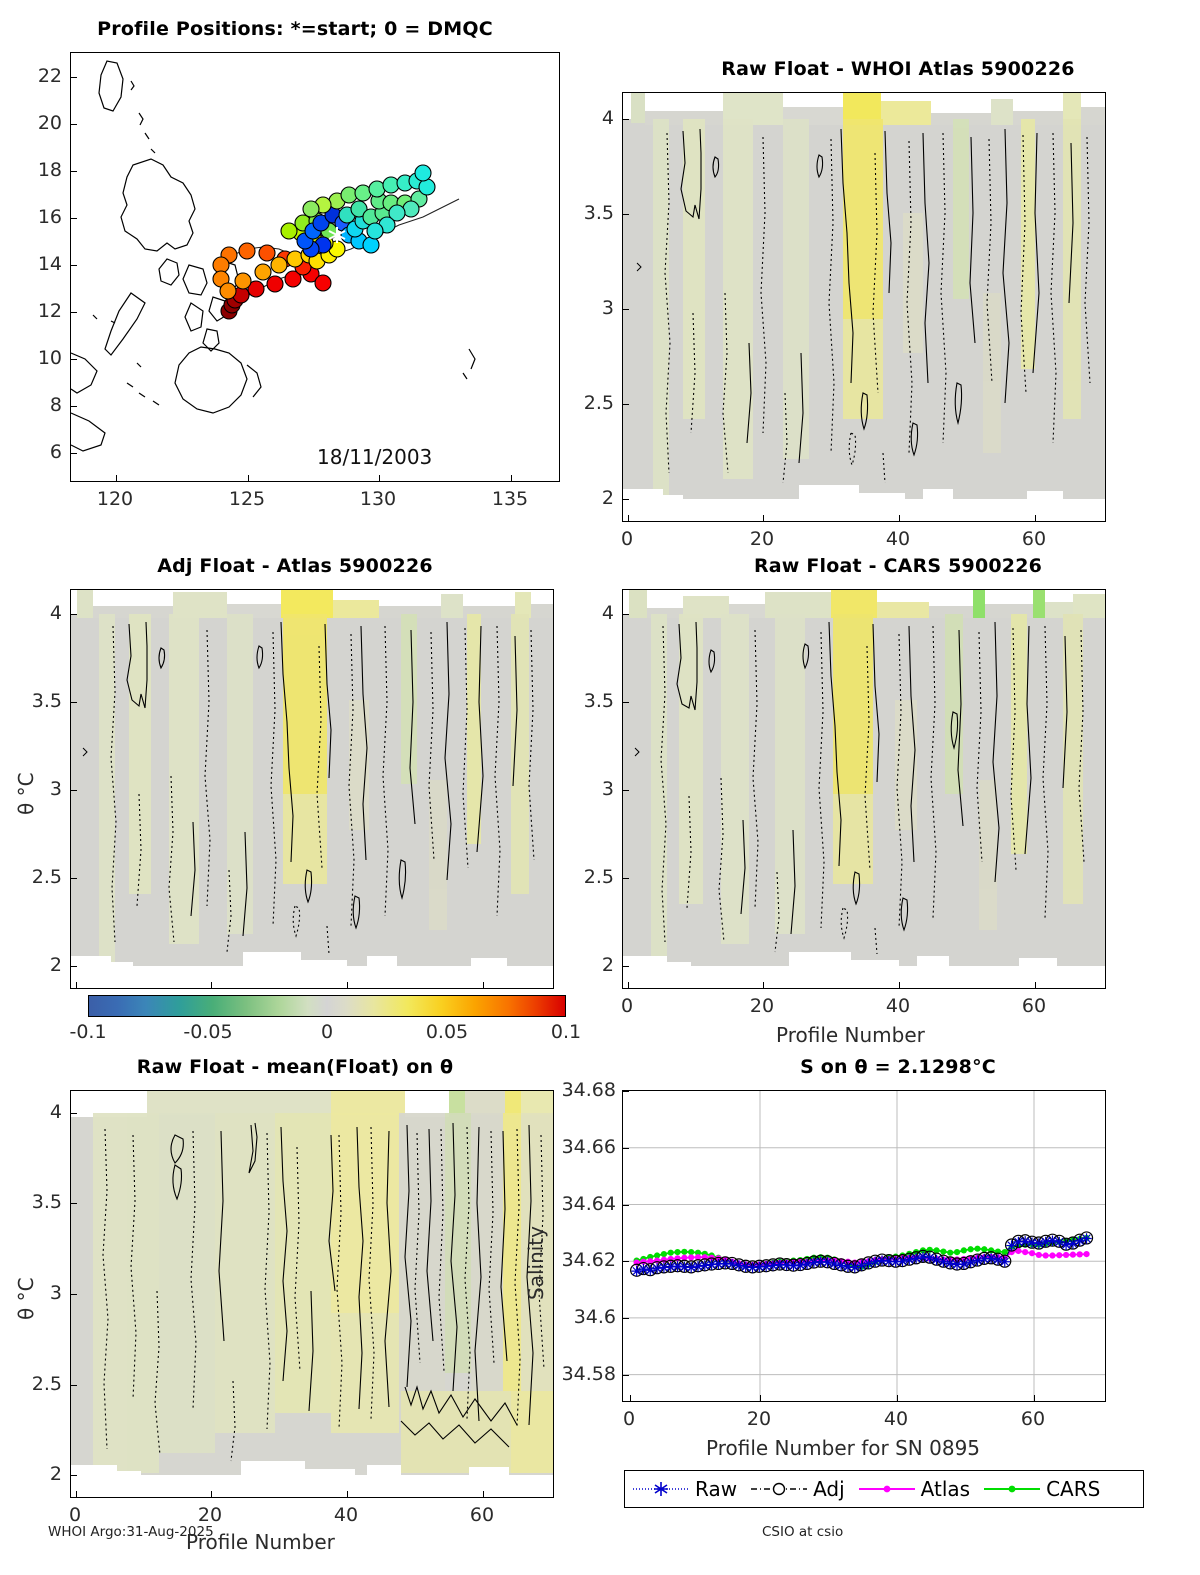  What do you see at coordinates (661, 1489) in the screenshot?
I see `legend-swatch-raw` at bounding box center [661, 1489].